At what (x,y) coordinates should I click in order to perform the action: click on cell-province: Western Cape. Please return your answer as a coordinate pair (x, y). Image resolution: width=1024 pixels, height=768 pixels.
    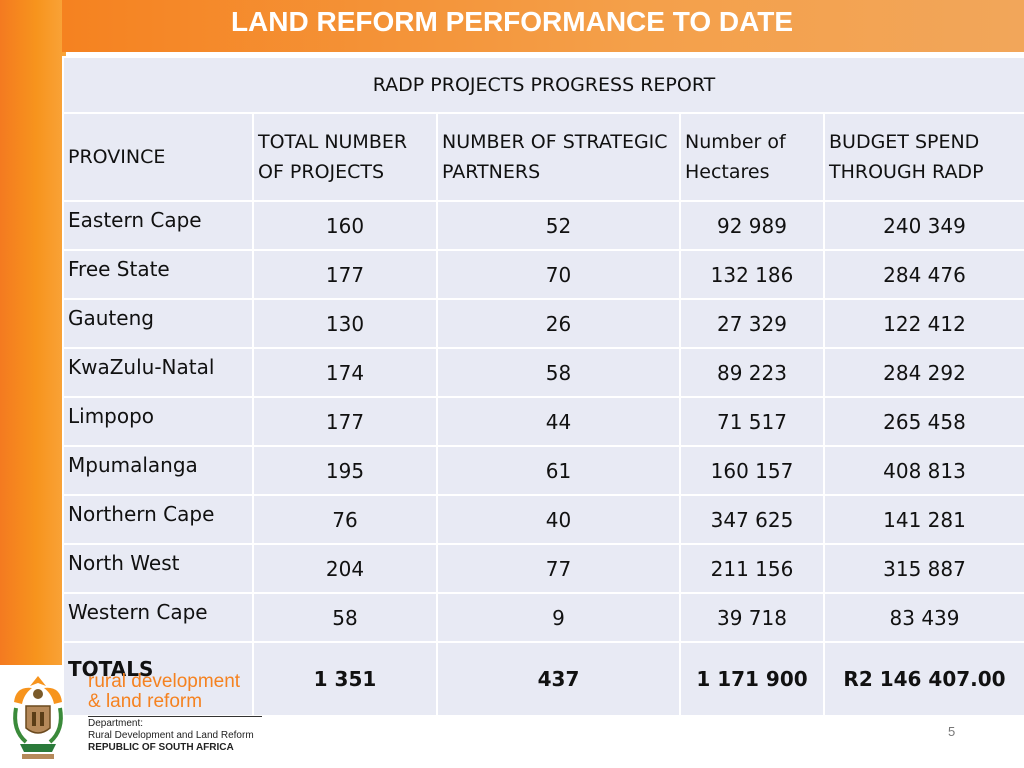
    Looking at the image, I should click on (158, 617).